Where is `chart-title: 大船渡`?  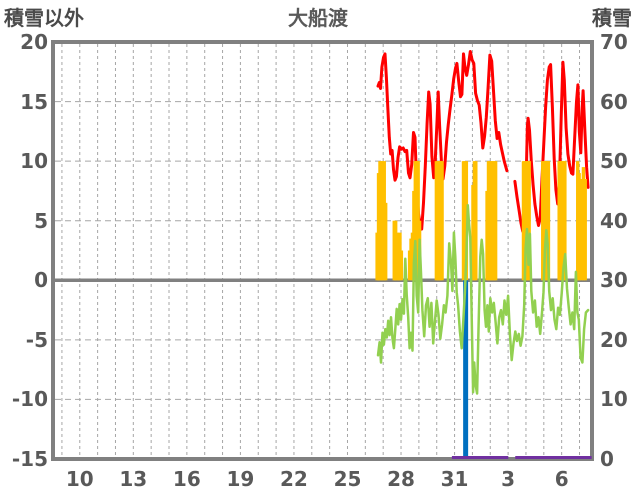 chart-title: 大船渡 is located at coordinates (318, 18).